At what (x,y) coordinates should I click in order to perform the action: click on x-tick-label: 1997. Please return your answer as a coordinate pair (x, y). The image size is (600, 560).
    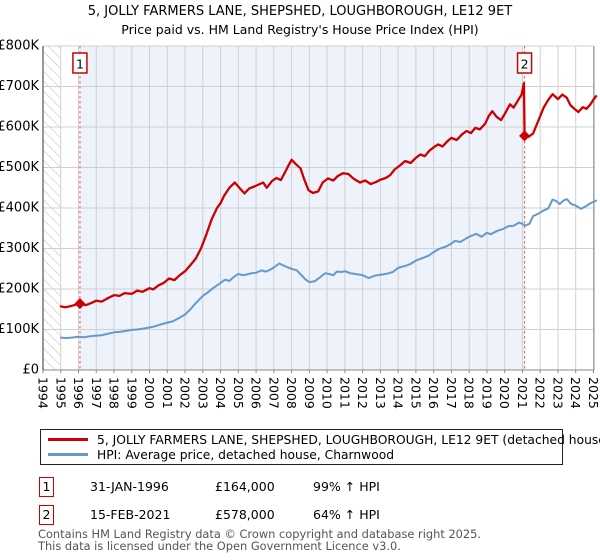
    Looking at the image, I should click on (96, 393).